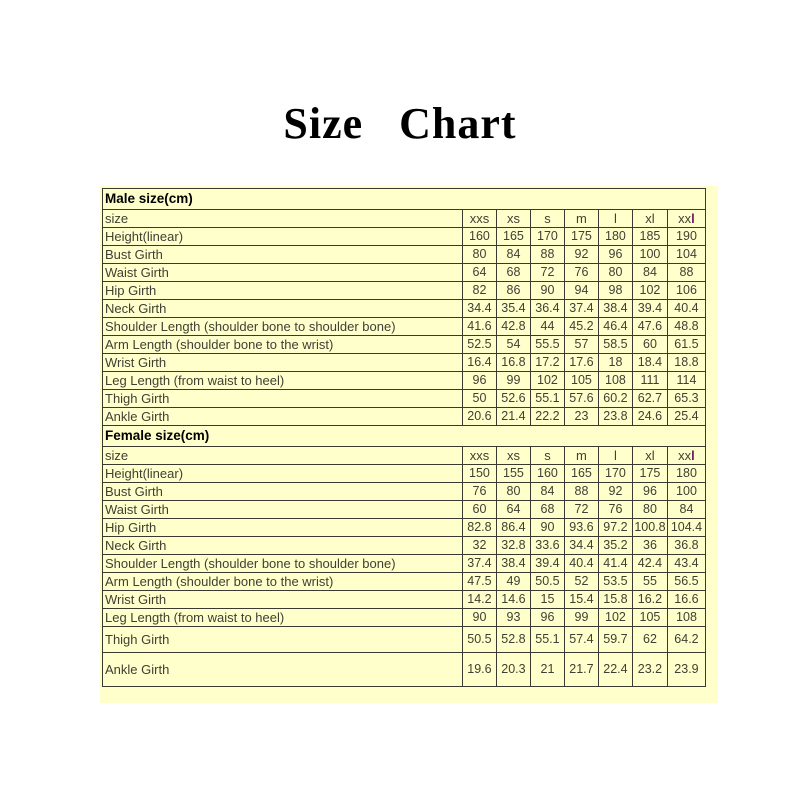 Image resolution: width=800 pixels, height=800 pixels. I want to click on size-col-header-accent: l, so click(693, 455).